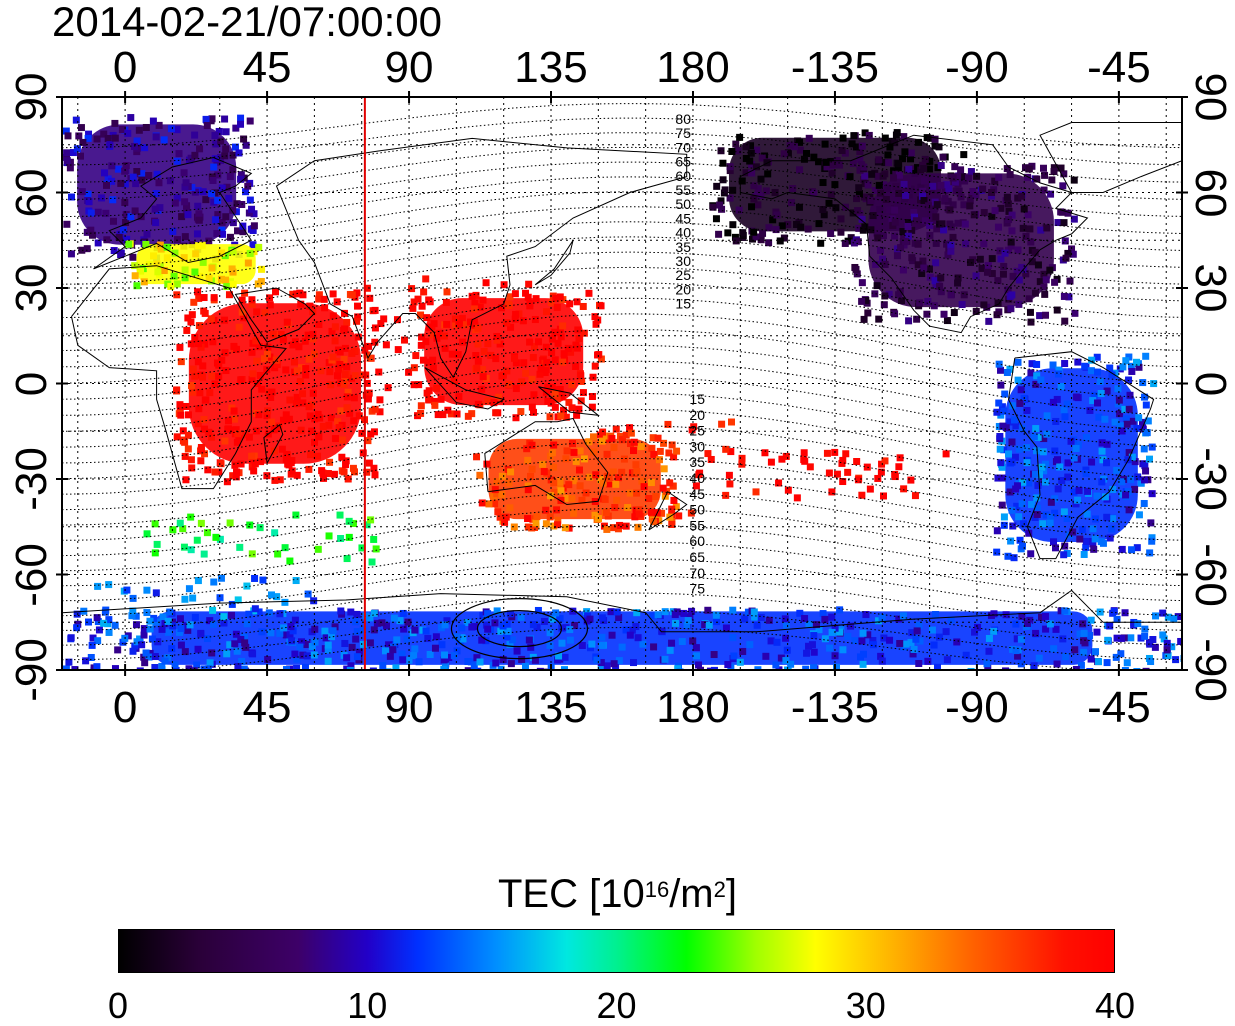  Describe the element at coordinates (697, 462) in the screenshot. I see `contour-label: 35` at that location.